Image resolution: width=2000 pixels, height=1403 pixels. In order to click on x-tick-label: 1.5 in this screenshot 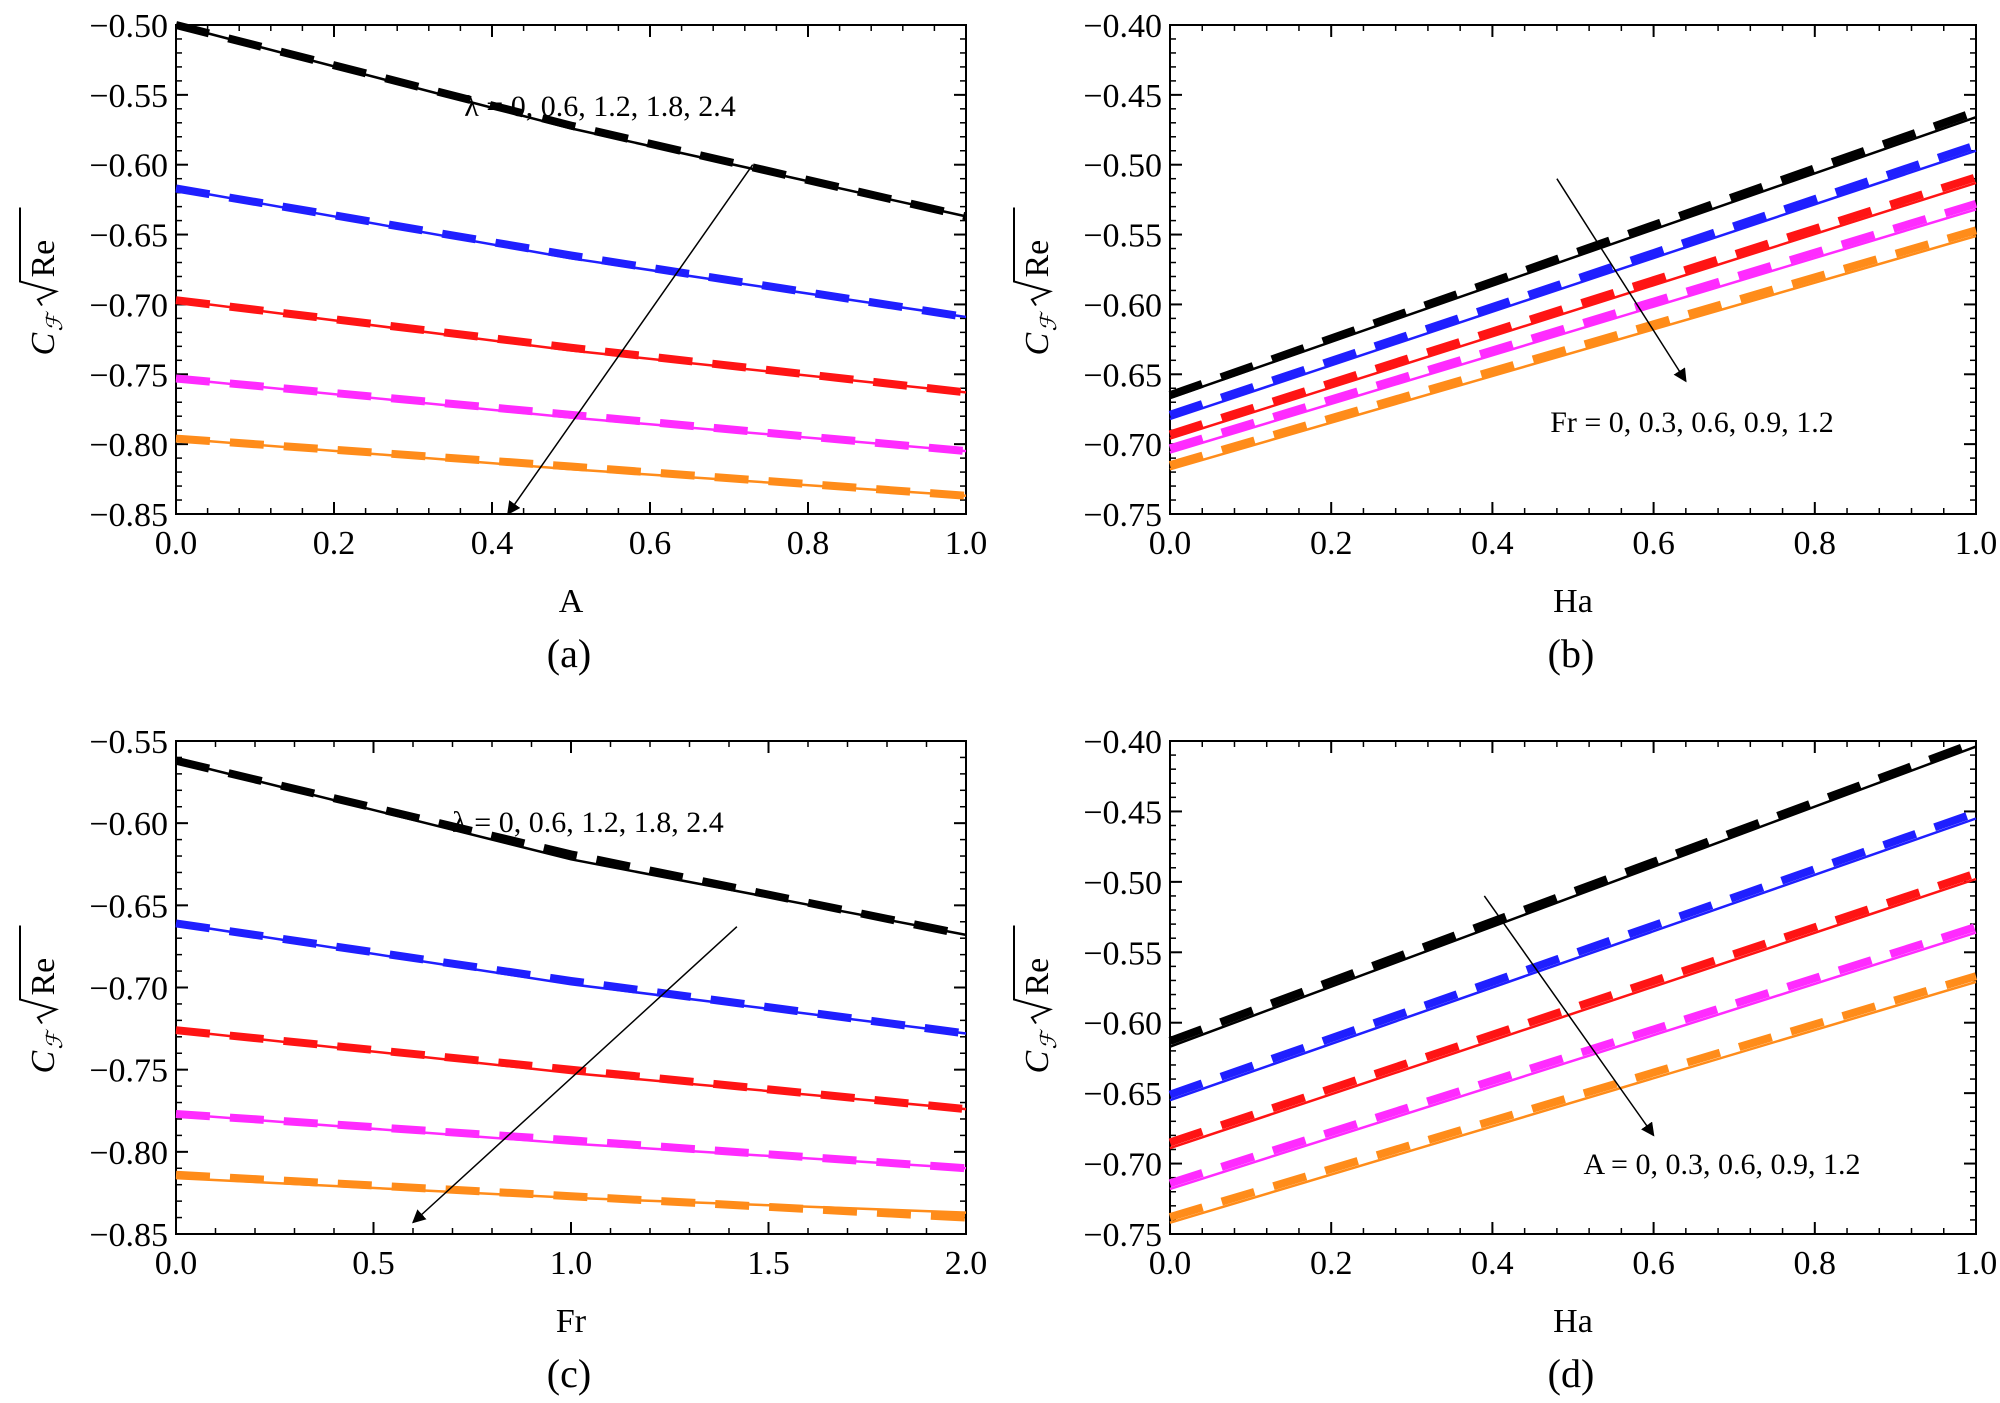, I will do `click(768, 1263)`.